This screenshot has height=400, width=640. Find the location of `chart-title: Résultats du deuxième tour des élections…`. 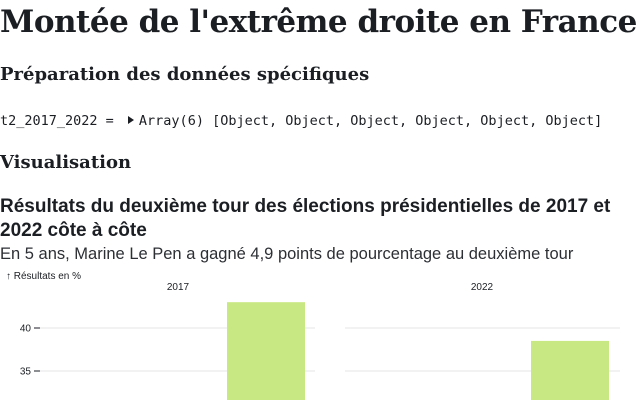

chart-title: Résultats du deuxième tour des élections… is located at coordinates (305, 218).